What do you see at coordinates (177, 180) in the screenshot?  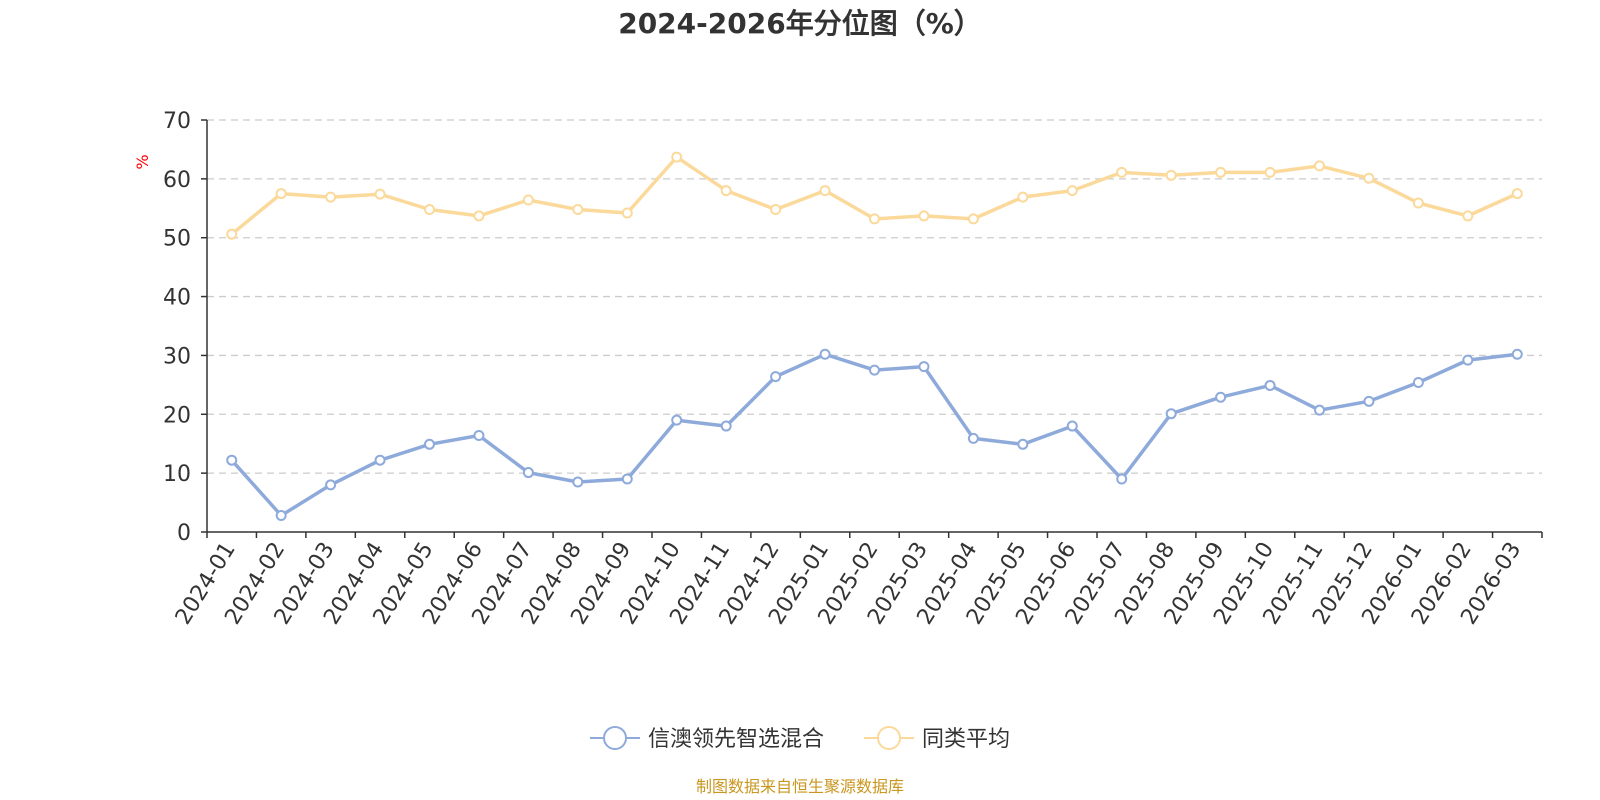 I see `y-tick-label: 60` at bounding box center [177, 180].